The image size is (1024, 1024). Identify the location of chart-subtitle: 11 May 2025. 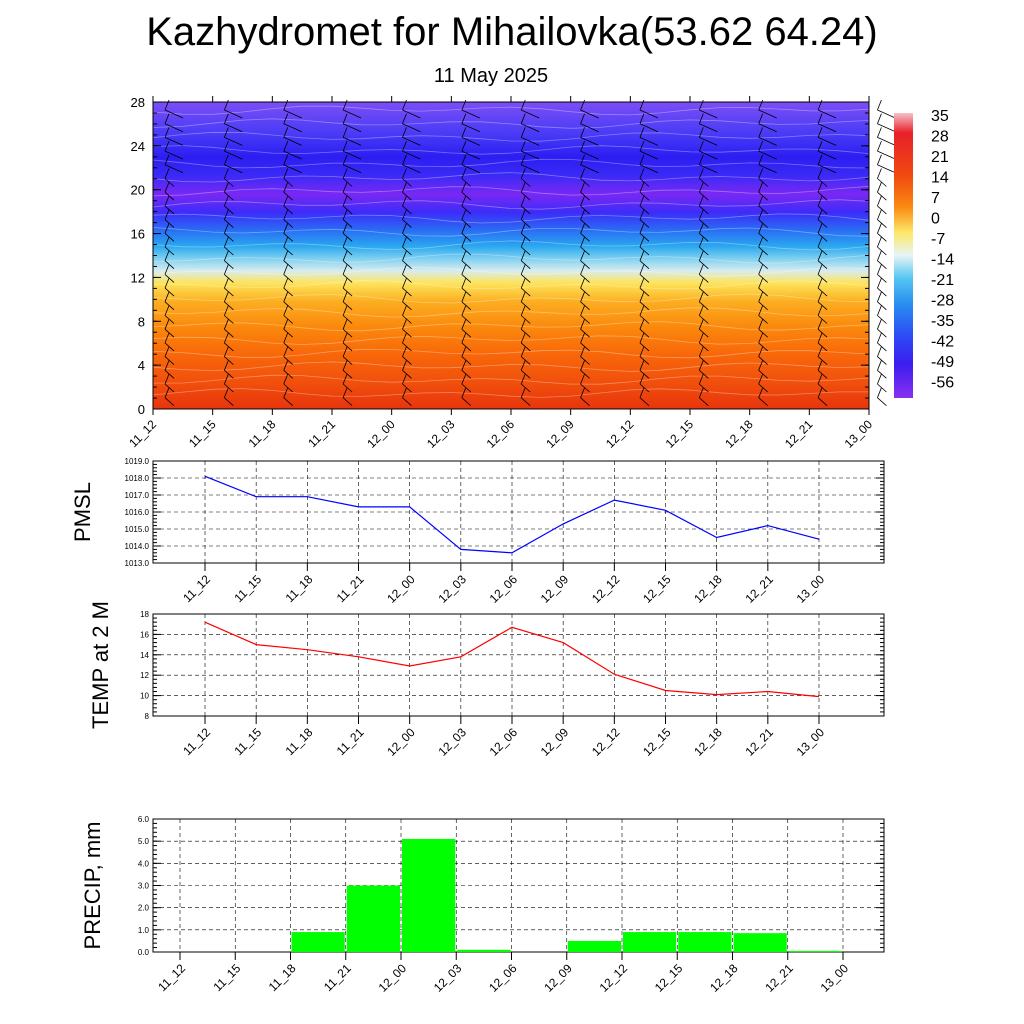
(491, 76).